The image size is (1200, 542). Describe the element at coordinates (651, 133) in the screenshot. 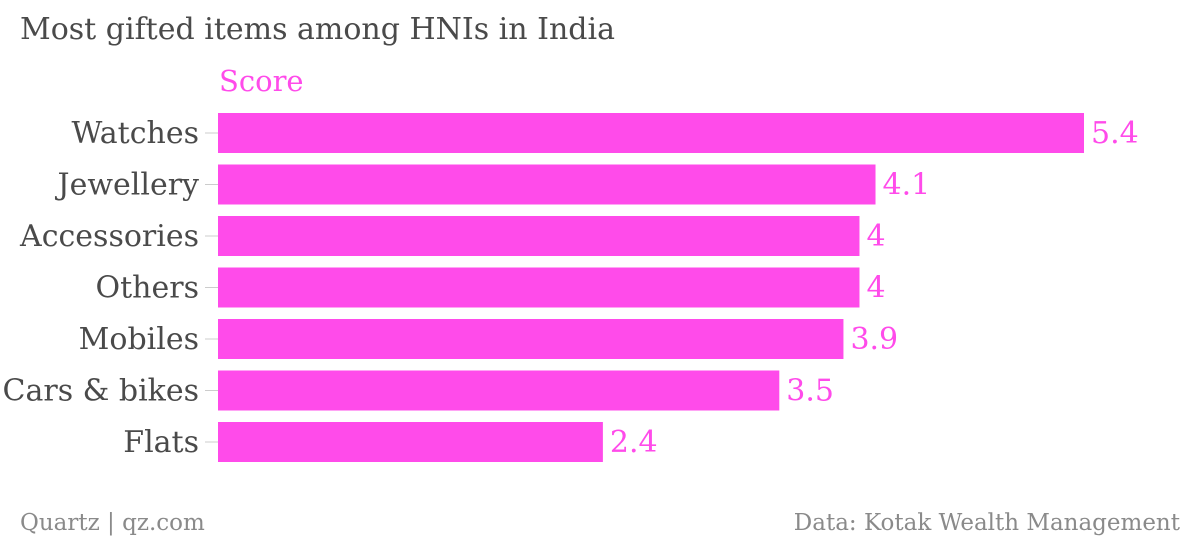

I see `bar-watches` at that location.